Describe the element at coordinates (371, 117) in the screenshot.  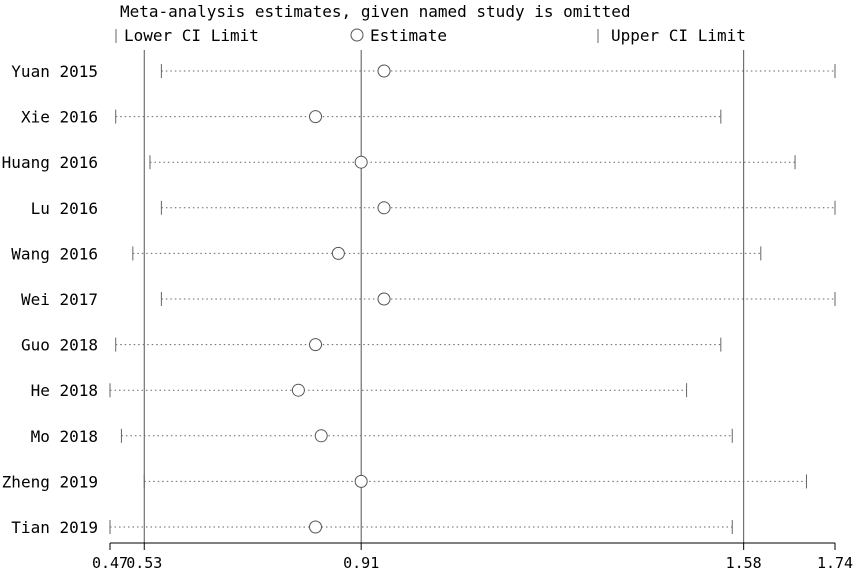
I see `study-row: Xie 2016` at that location.